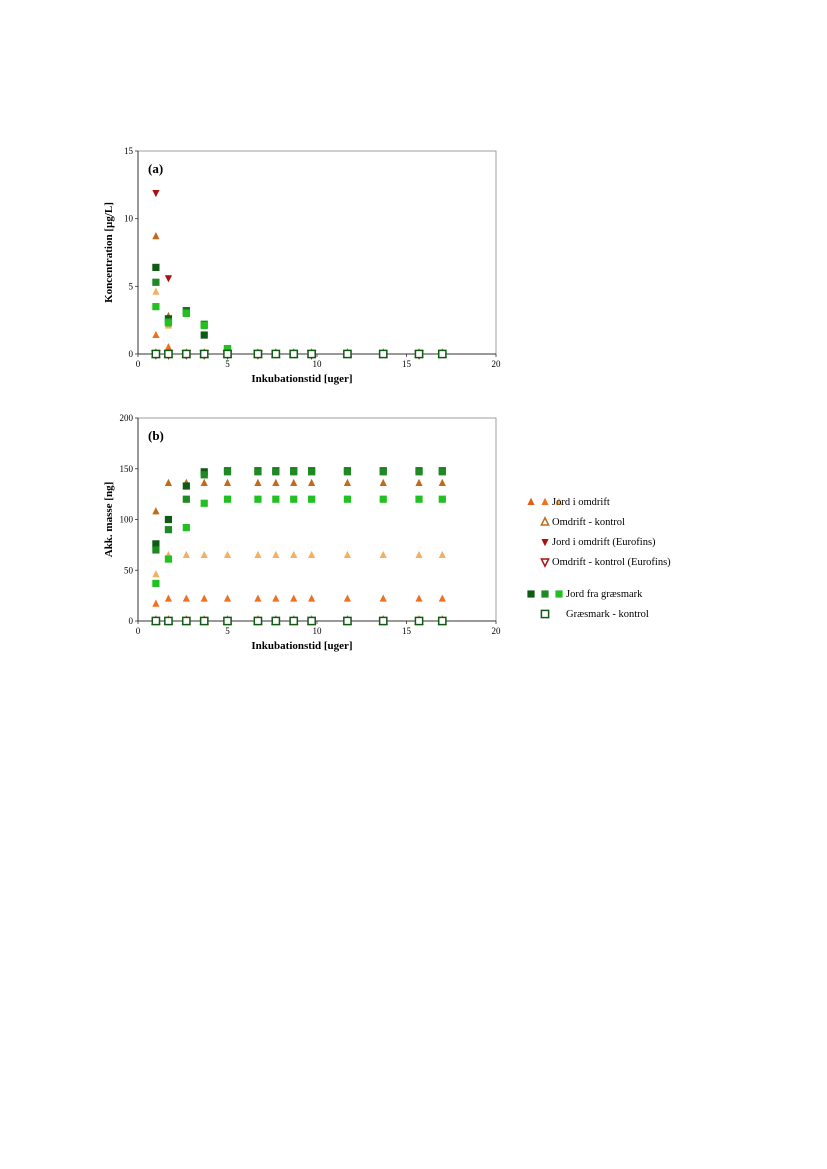 The image size is (827, 1169). Describe the element at coordinates (131, 354) in the screenshot. I see `y-tick-label: 0` at that location.